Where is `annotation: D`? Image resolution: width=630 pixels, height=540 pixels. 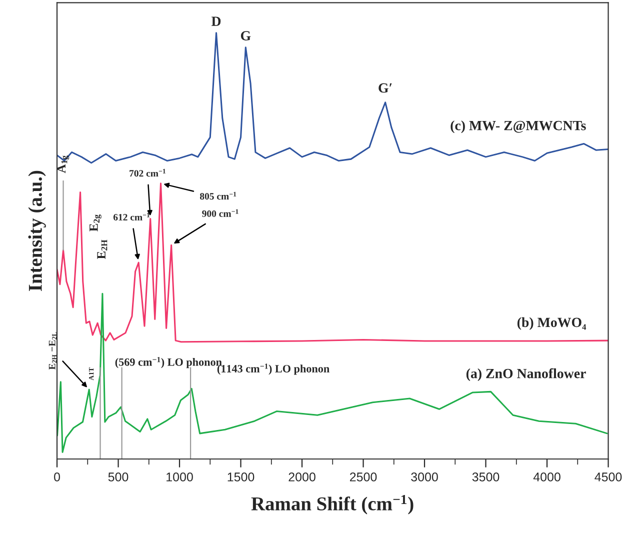 annotation: D is located at coordinates (216, 21).